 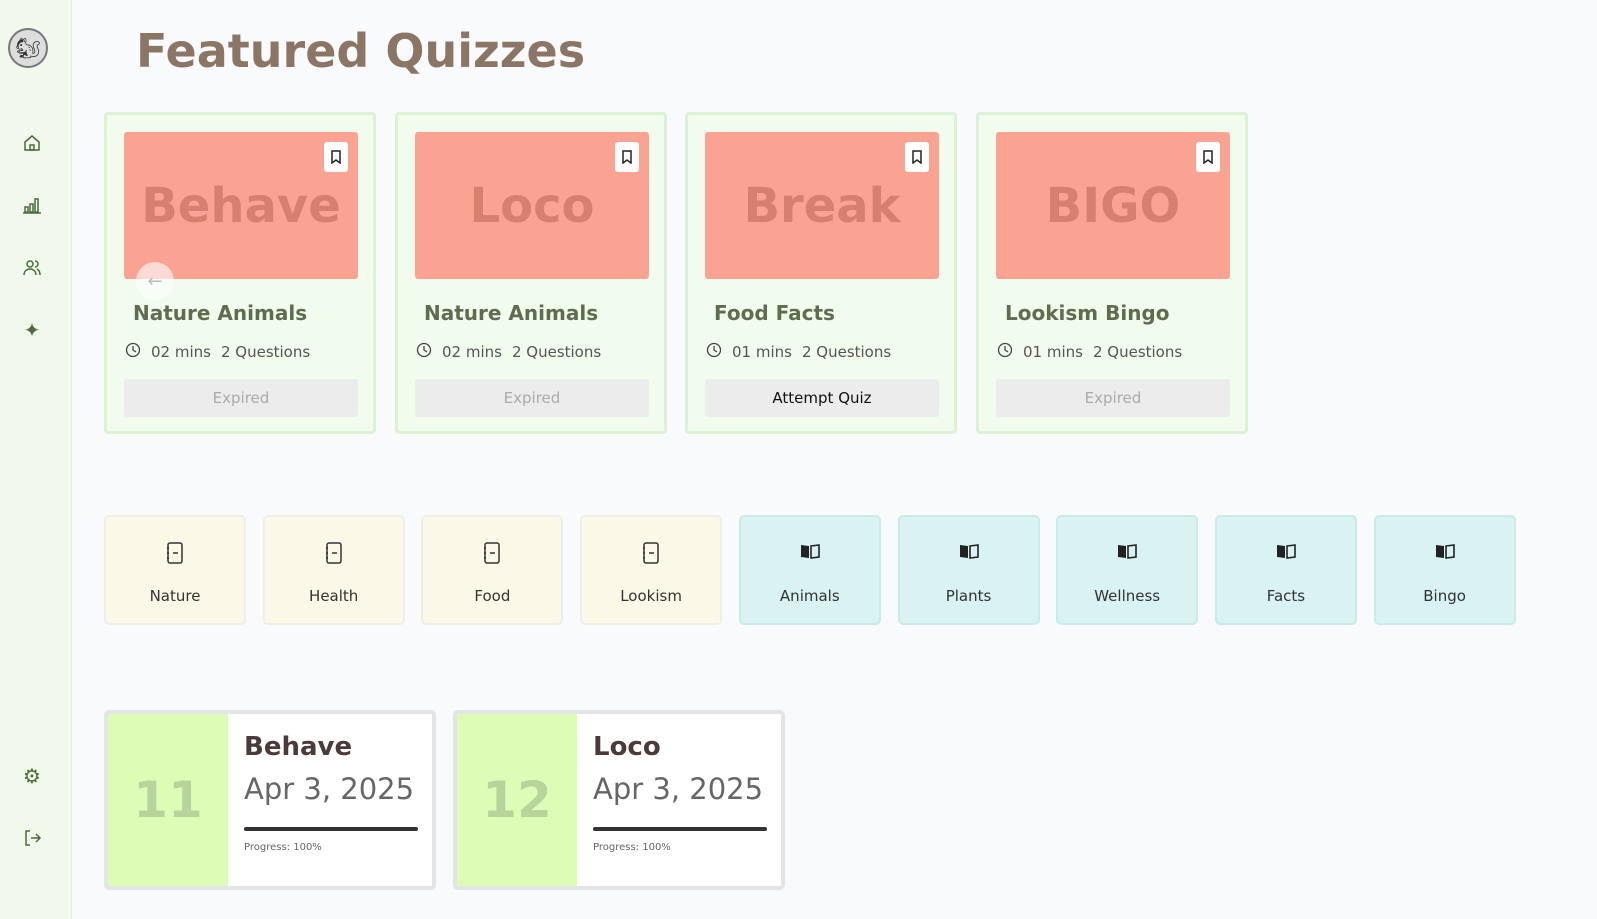 What do you see at coordinates (651, 570) in the screenshot?
I see `category-lookism: Lookism` at bounding box center [651, 570].